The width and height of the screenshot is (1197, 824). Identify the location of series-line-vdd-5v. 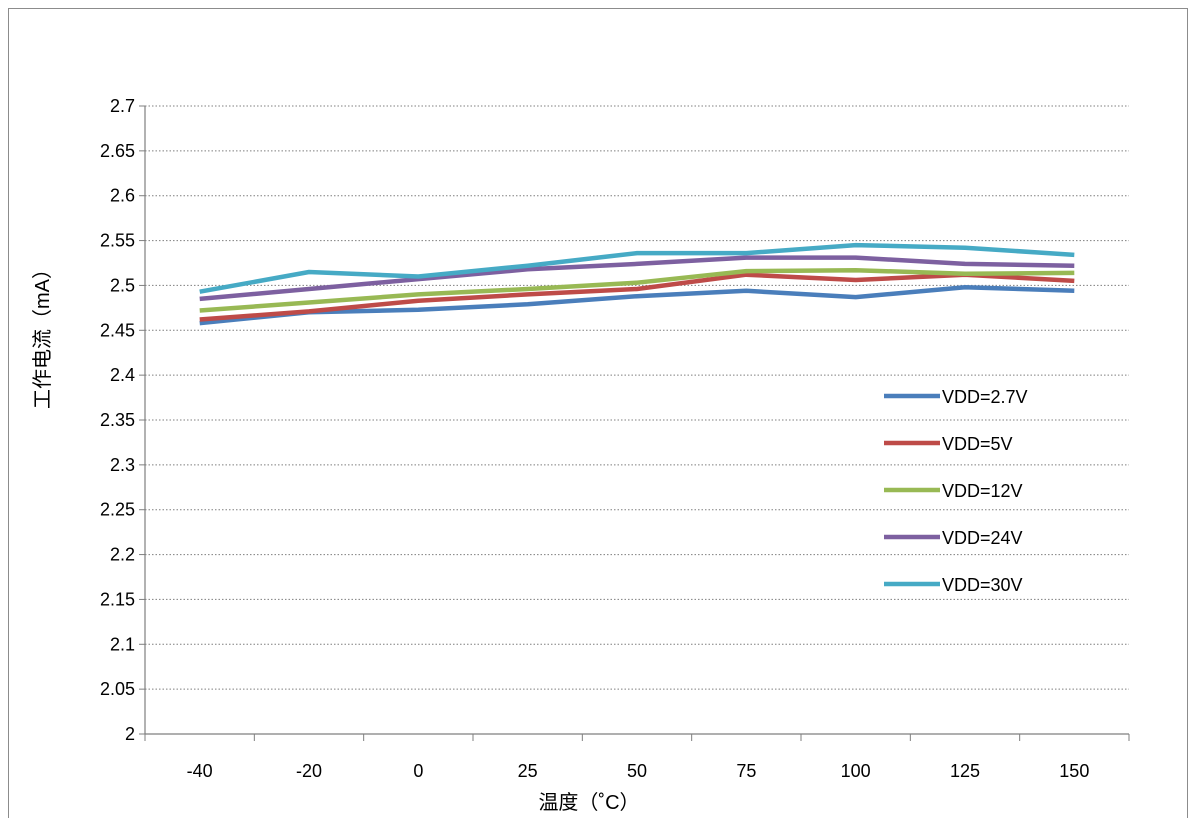
(637, 297).